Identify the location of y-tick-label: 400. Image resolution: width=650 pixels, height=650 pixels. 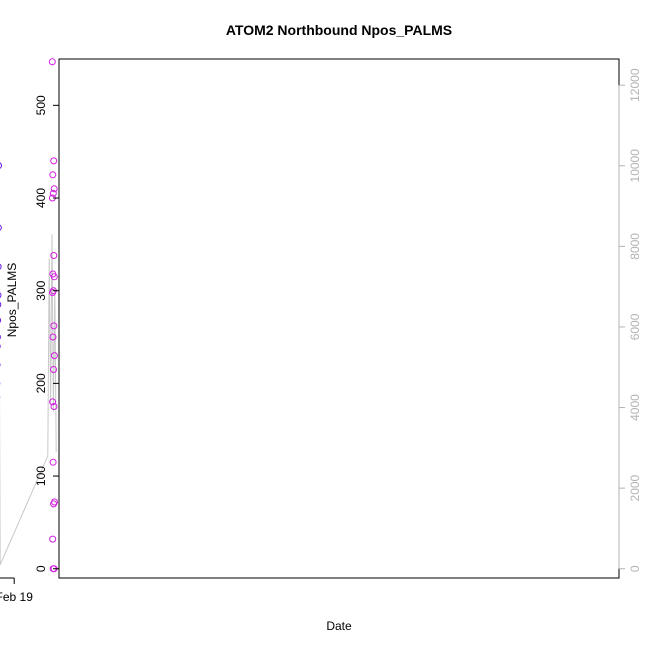
(41, 198).